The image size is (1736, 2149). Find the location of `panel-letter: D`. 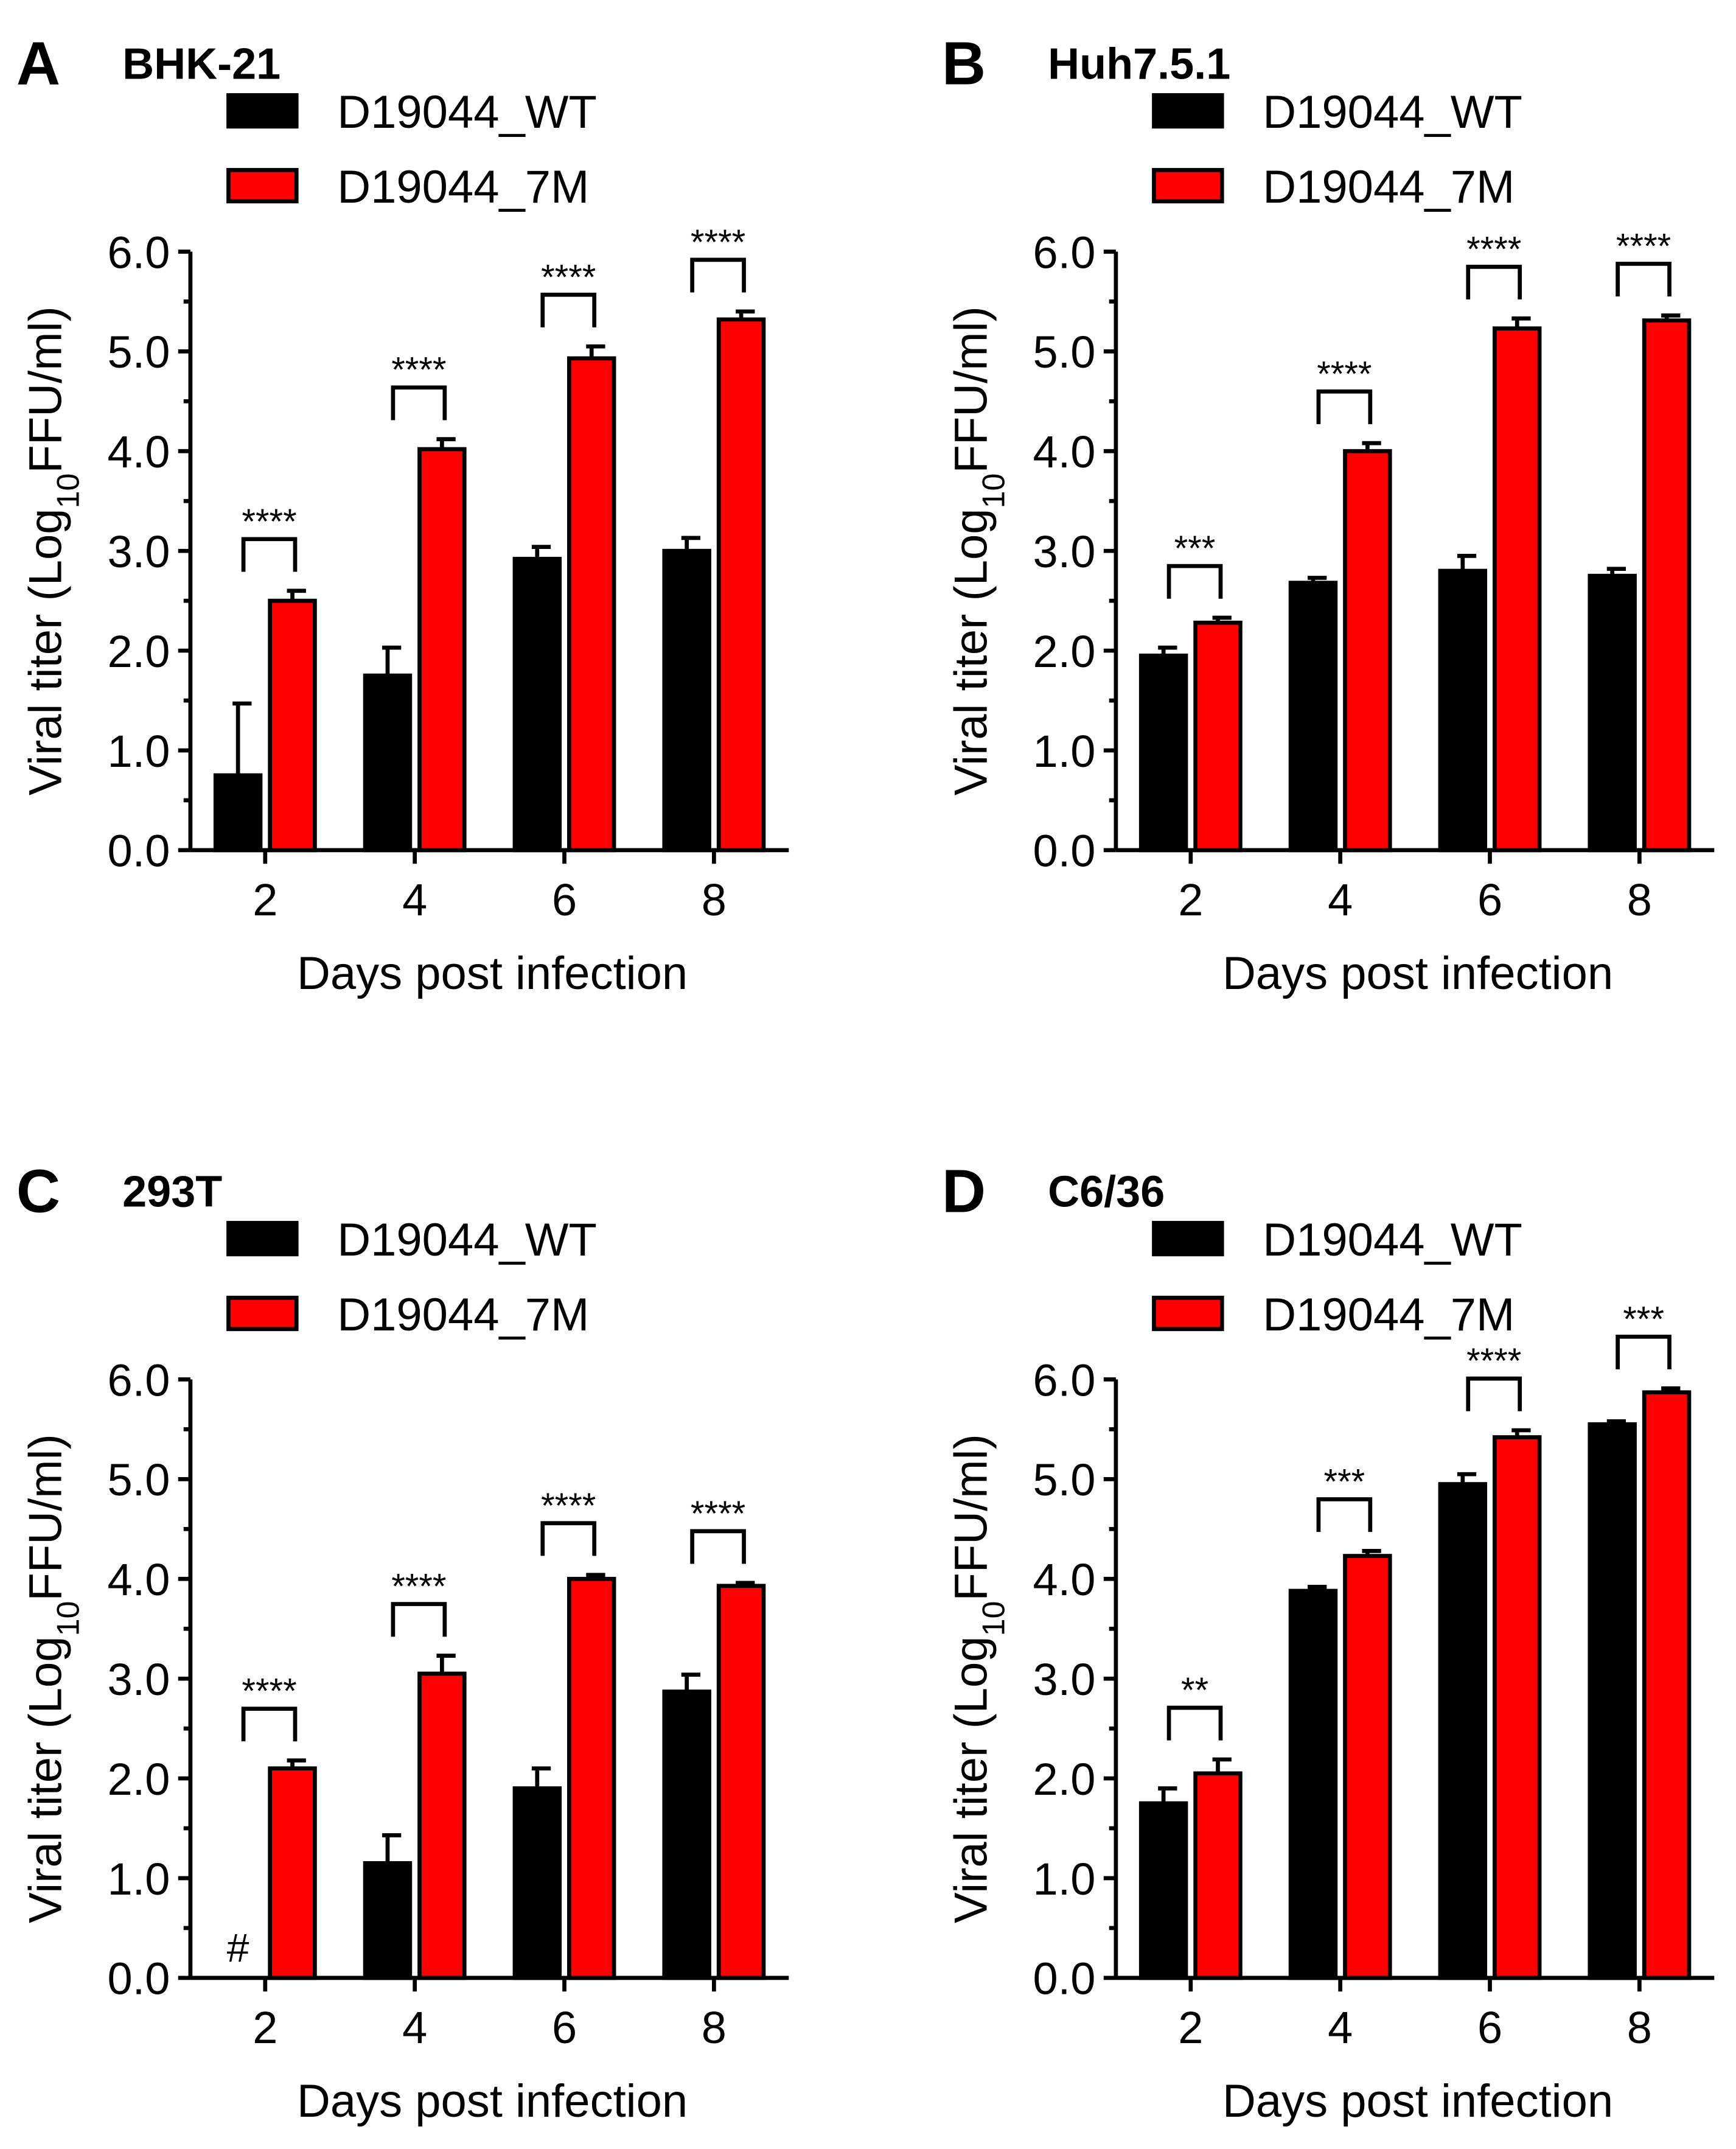

panel-letter: D is located at coordinates (964, 1192).